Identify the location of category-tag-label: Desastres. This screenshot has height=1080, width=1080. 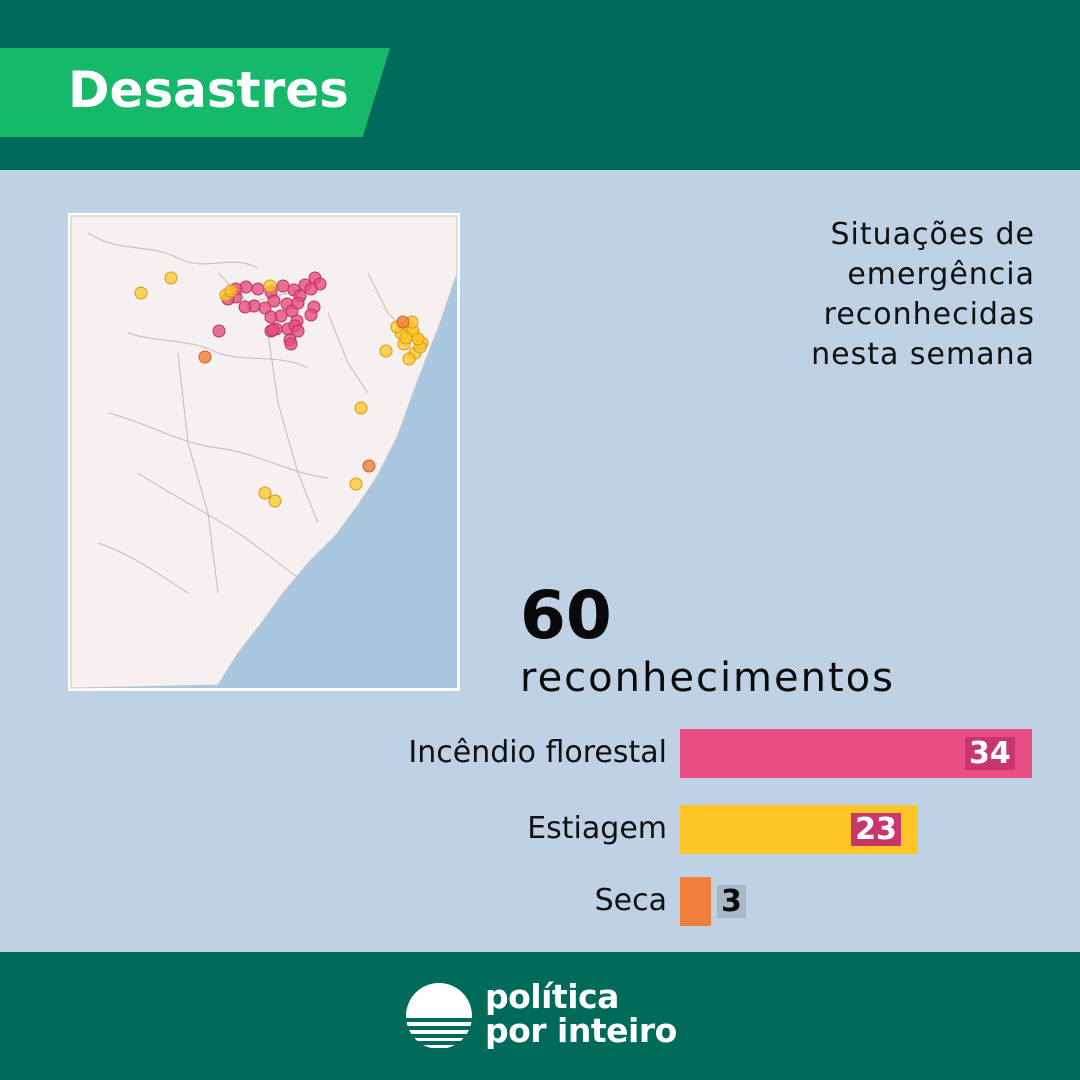
(208, 90).